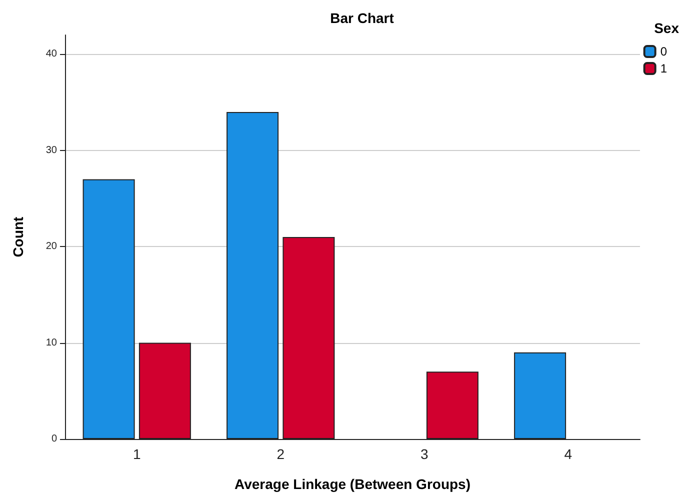  I want to click on x-tick-label: 2, so click(280, 454).